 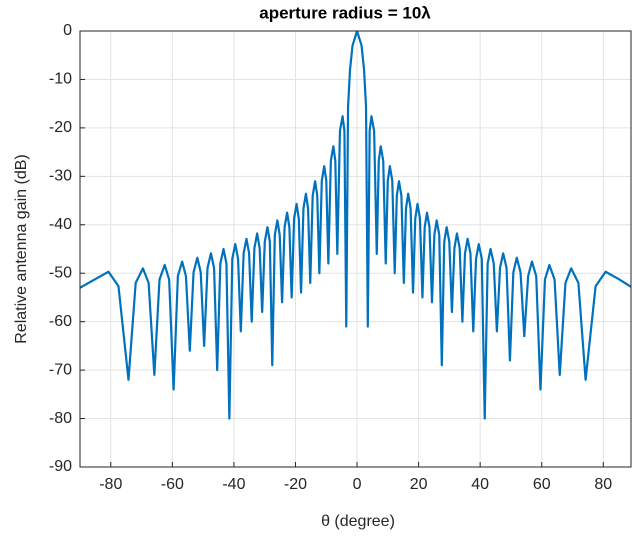 I want to click on y-tick-label: -80, so click(x=60, y=418).